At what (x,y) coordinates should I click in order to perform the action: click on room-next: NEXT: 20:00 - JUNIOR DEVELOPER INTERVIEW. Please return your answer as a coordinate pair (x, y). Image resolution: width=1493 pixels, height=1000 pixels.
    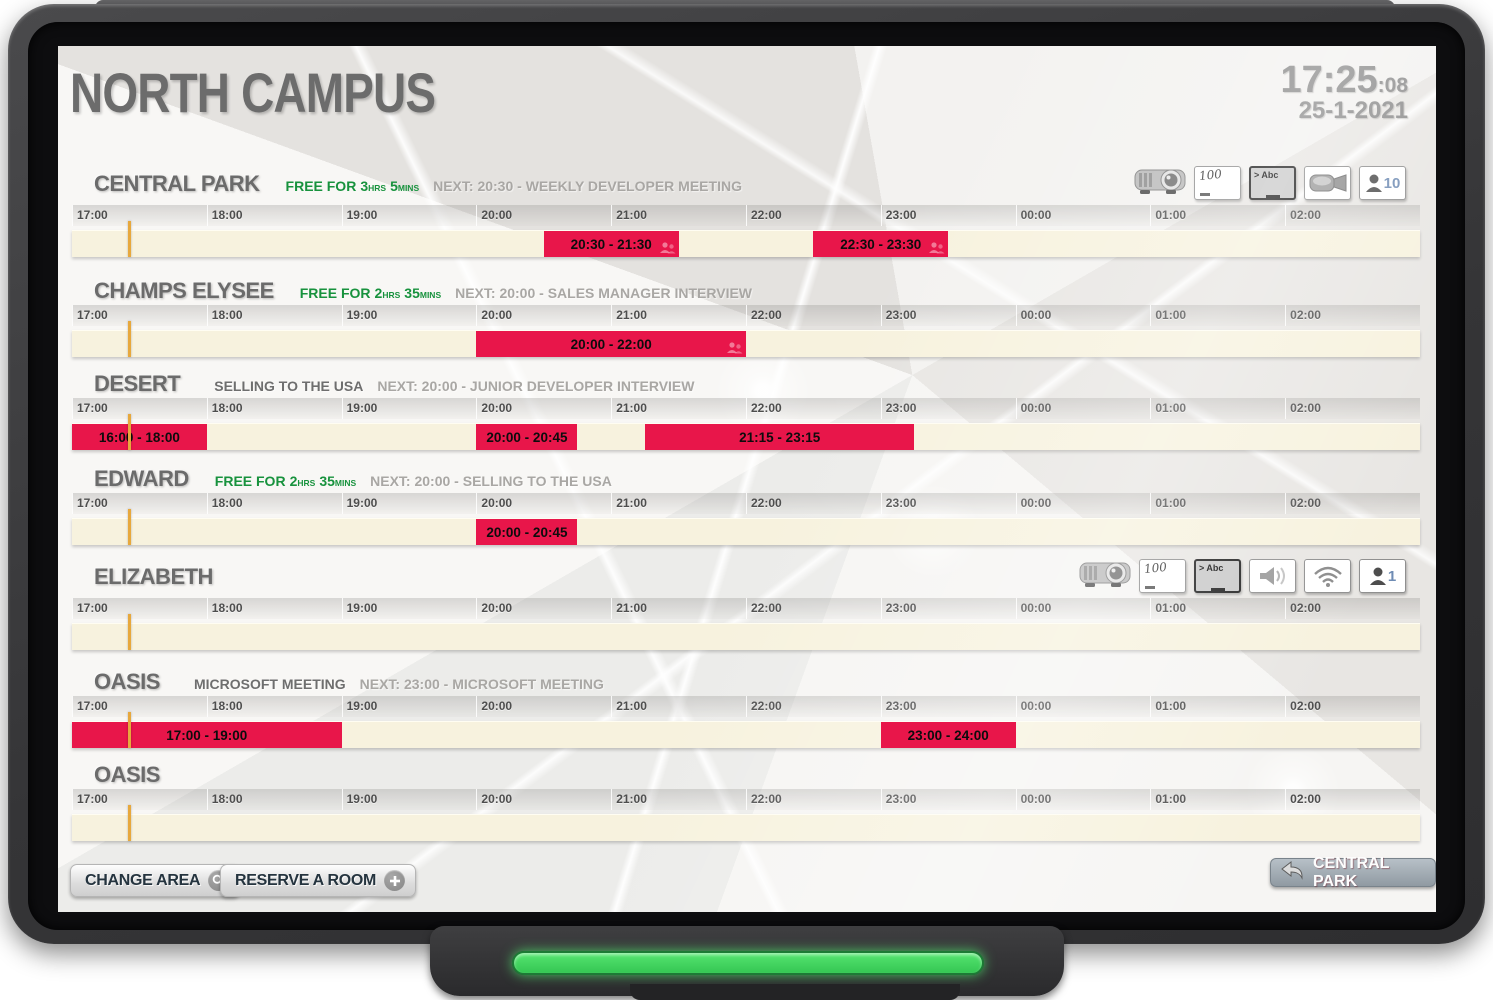
    Looking at the image, I should click on (536, 386).